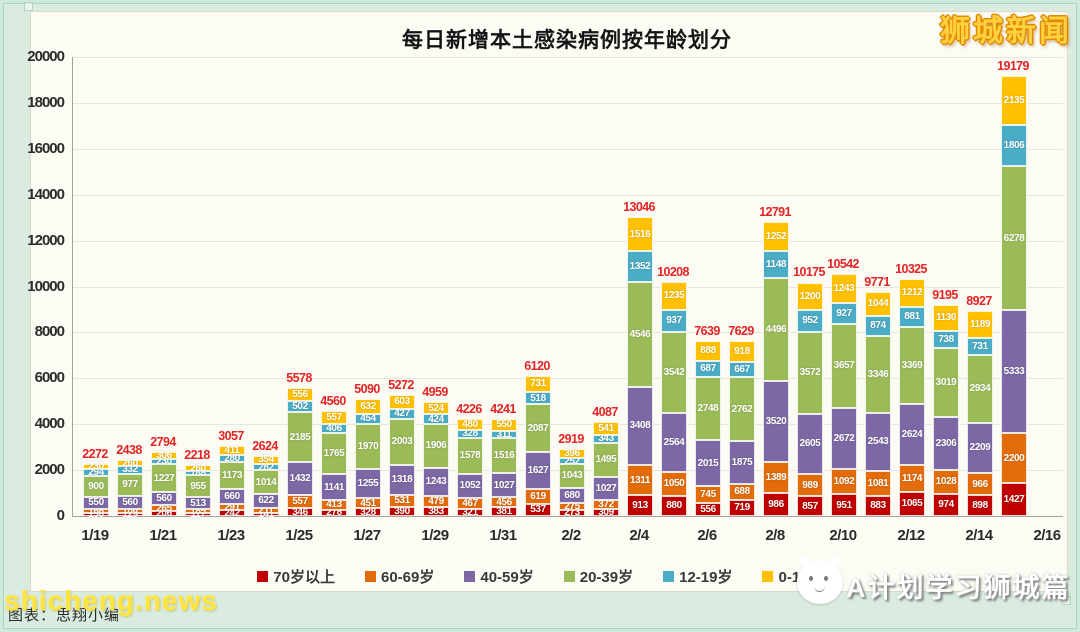  I want to click on bar-total-label: 5578, so click(299, 377).